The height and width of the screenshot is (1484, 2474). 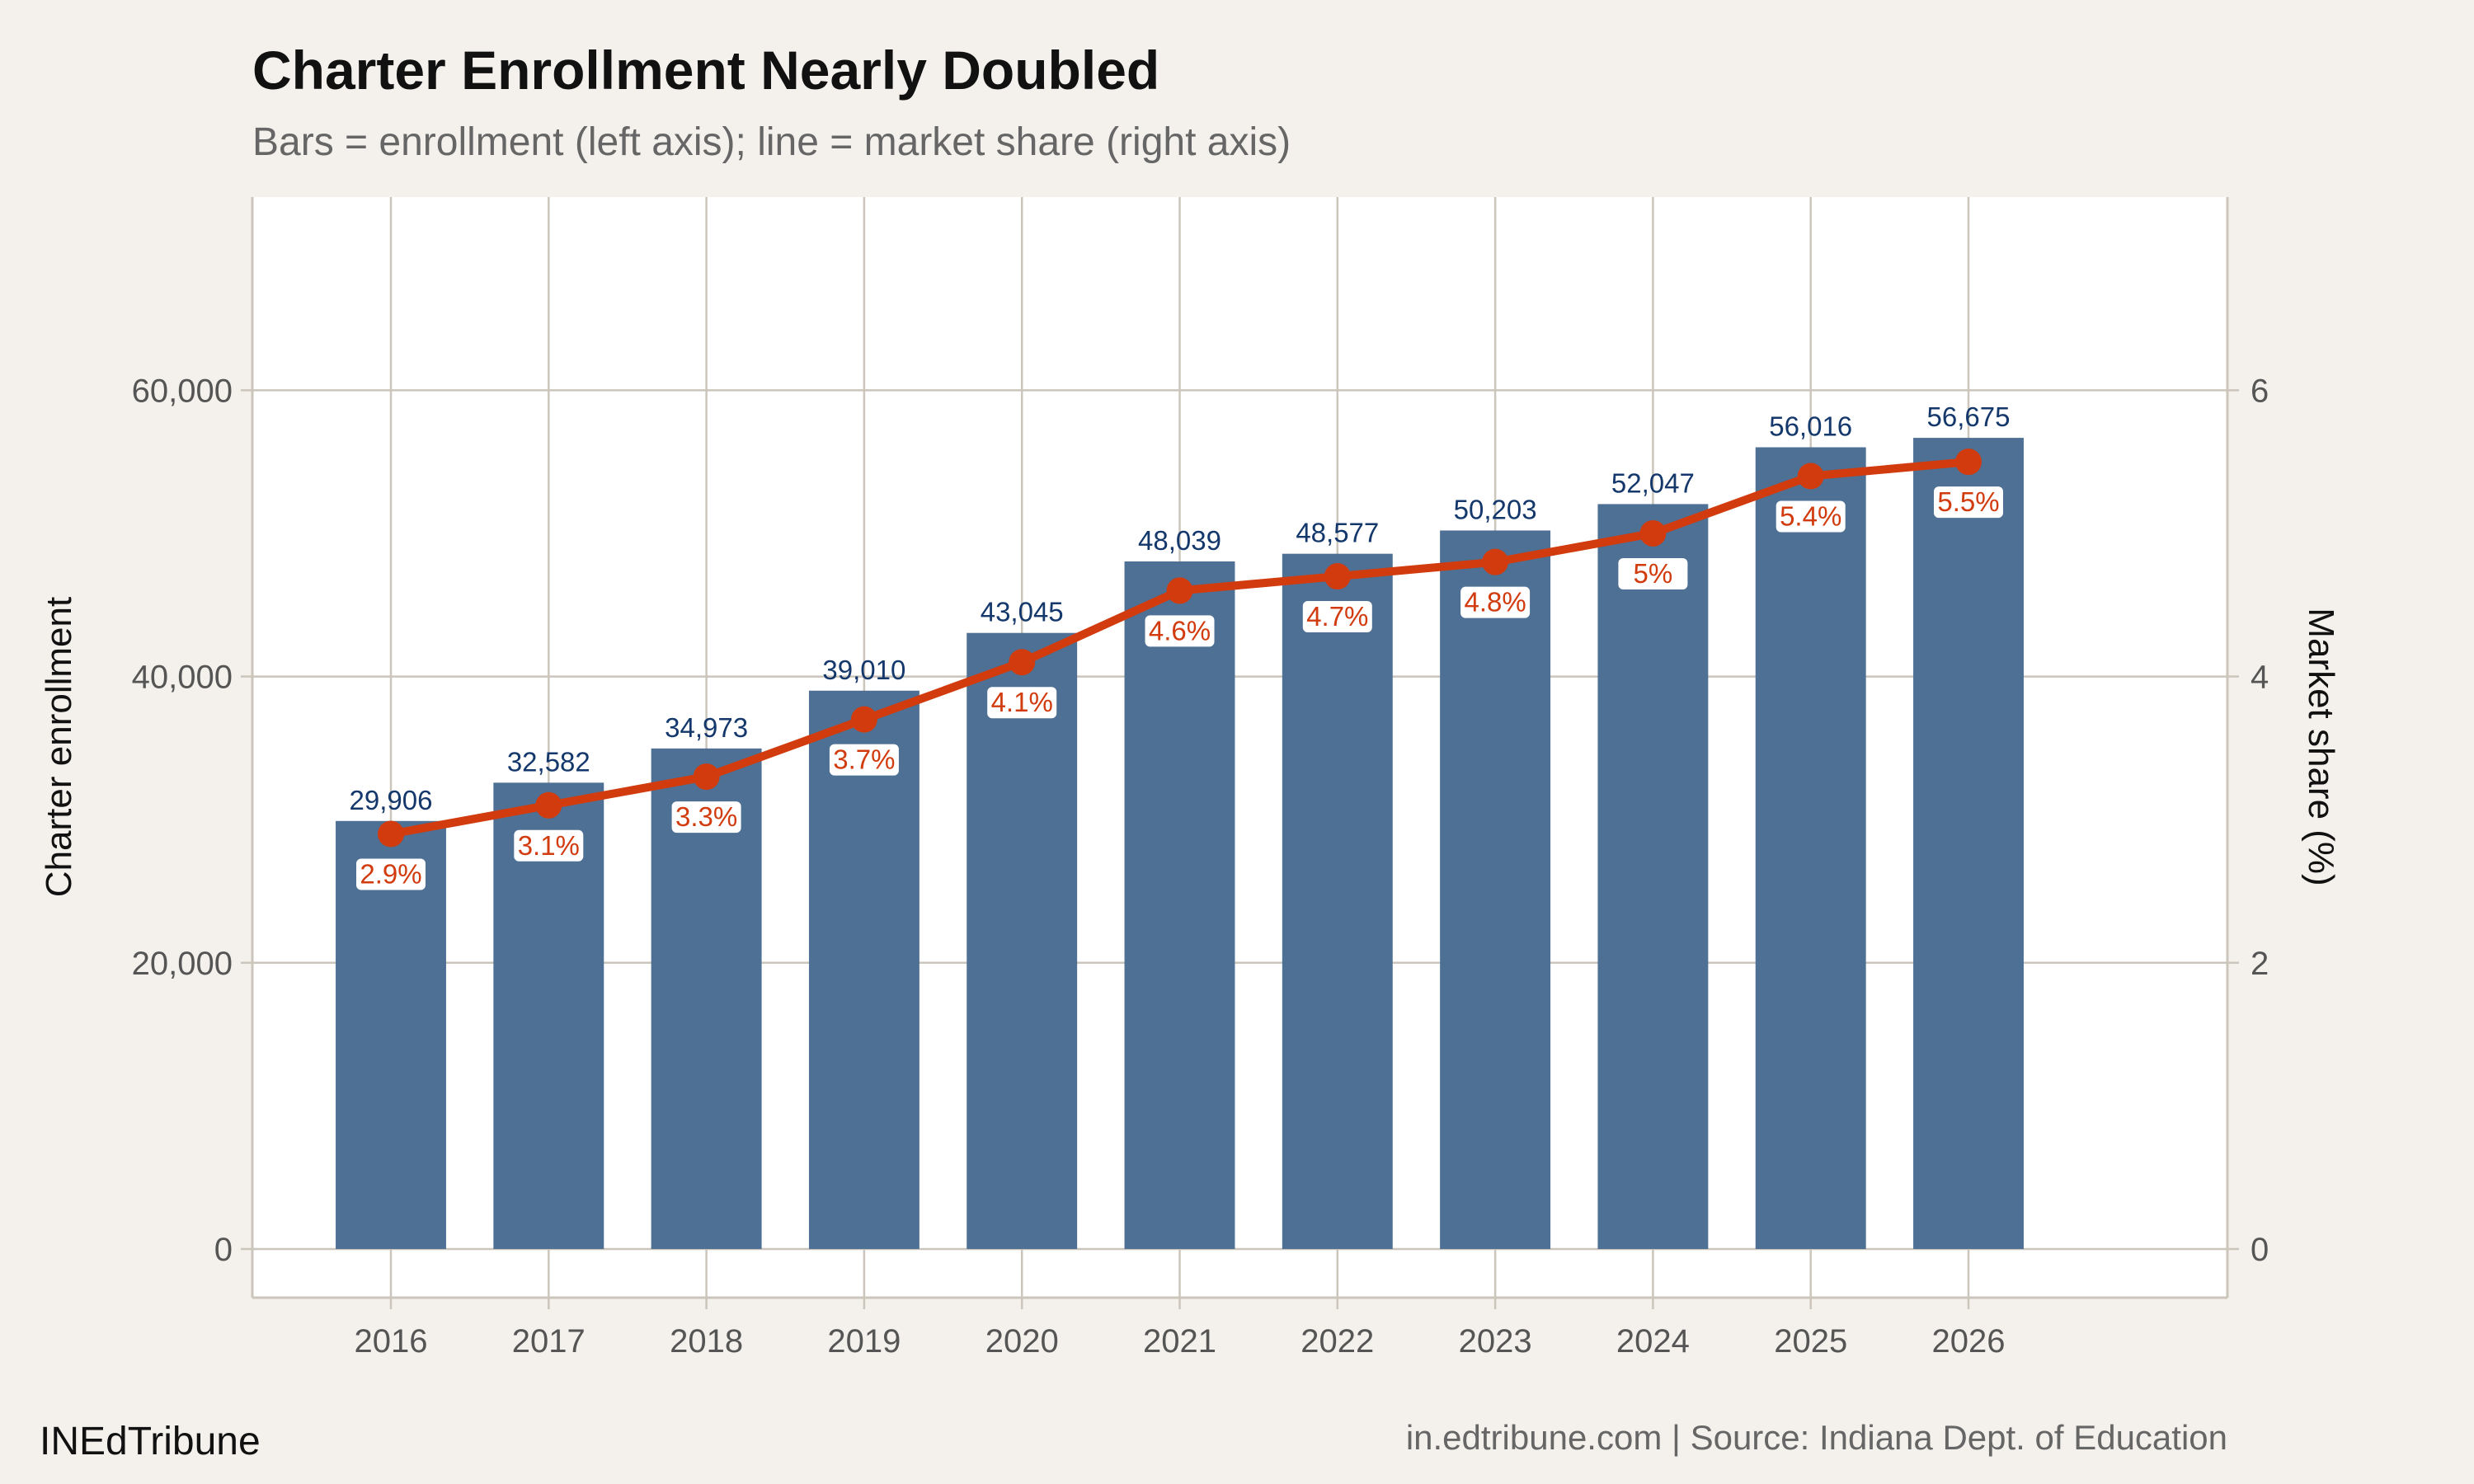 I want to click on y-tick-label: 20,000, so click(x=182, y=964).